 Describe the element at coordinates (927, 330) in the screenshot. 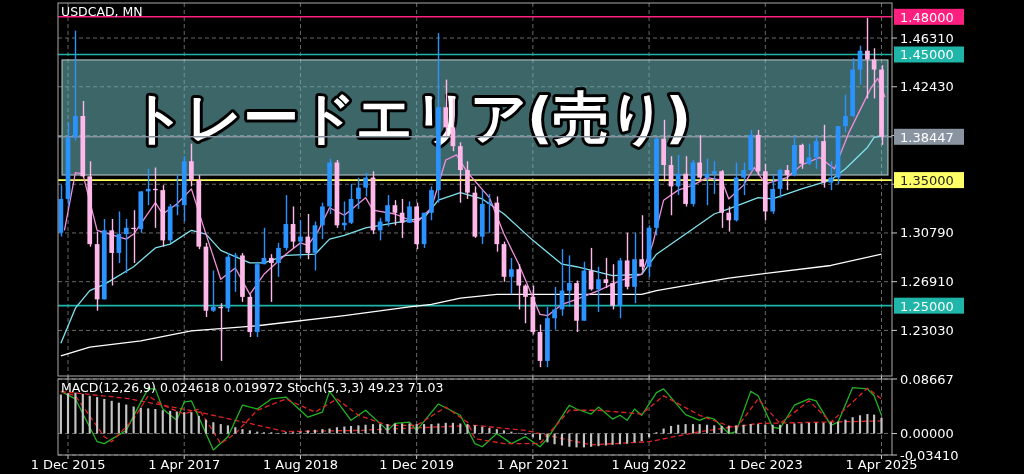

I see `y-tick-label: 1.23030` at that location.